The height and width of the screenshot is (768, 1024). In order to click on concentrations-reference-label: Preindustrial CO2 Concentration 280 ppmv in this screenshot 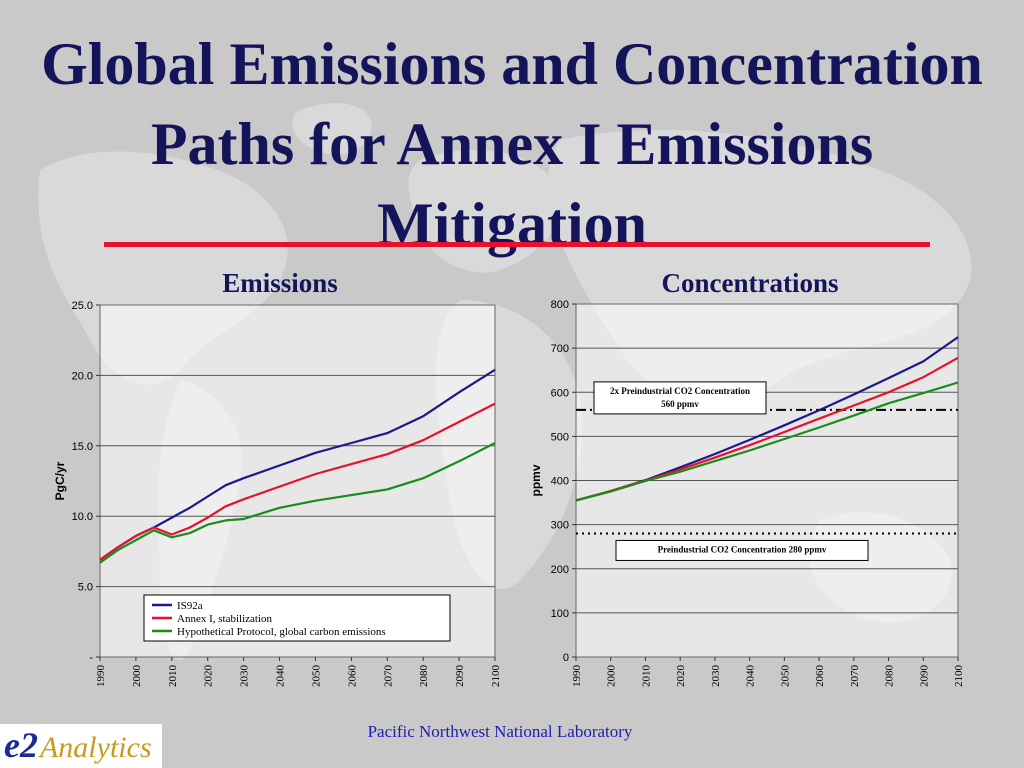, I will do `click(742, 549)`.